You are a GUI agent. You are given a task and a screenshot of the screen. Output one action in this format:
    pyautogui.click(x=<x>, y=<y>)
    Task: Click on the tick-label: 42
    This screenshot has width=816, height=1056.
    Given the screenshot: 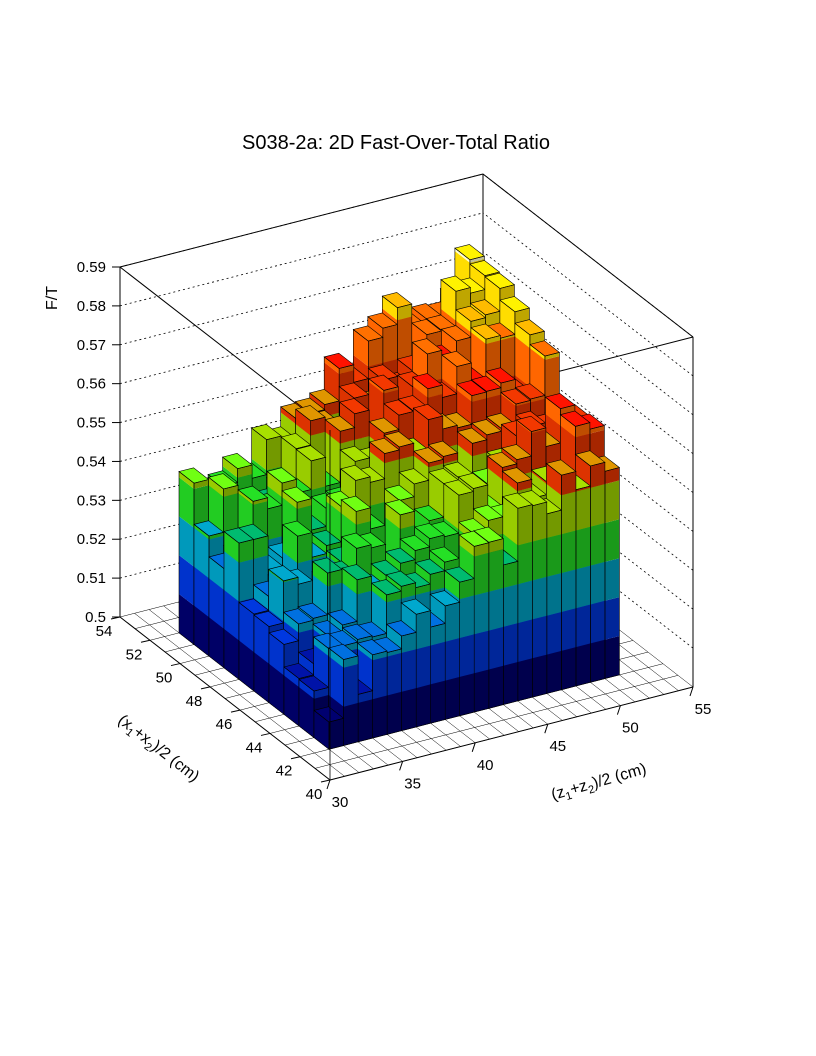 What is the action you would take?
    pyautogui.click(x=284, y=771)
    